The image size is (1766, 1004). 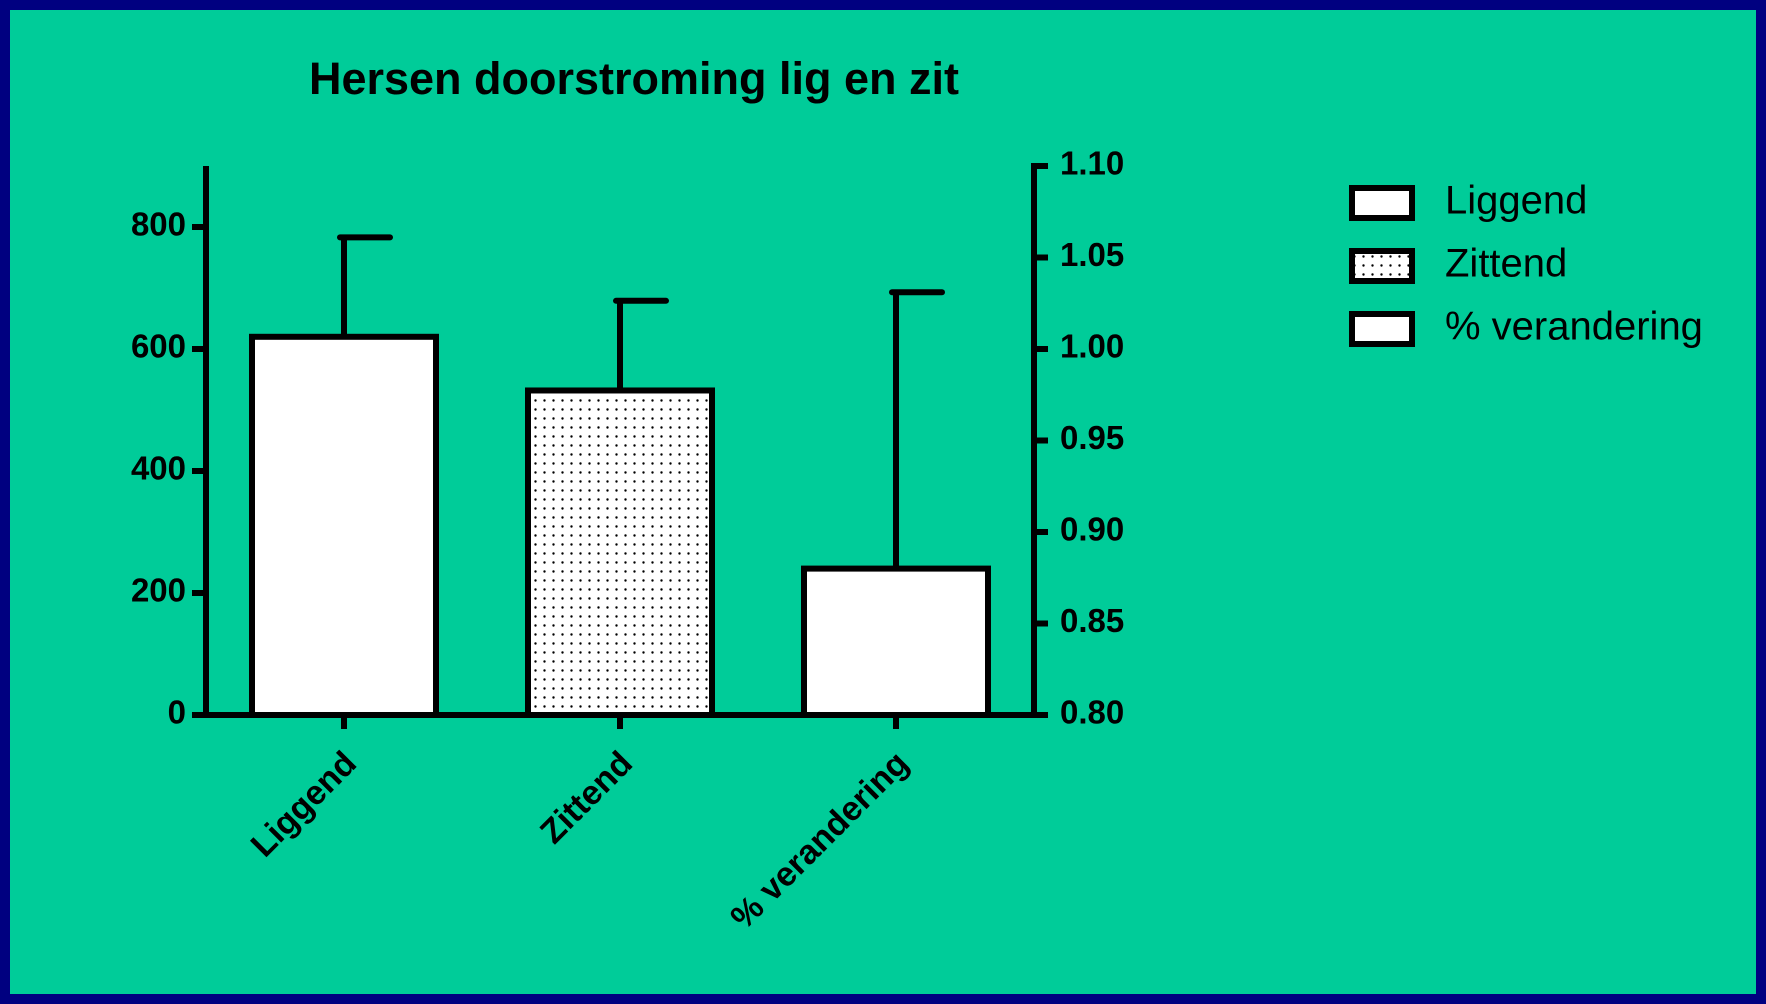 What do you see at coordinates (158, 590) in the screenshot?
I see `y-tick-label: 200` at bounding box center [158, 590].